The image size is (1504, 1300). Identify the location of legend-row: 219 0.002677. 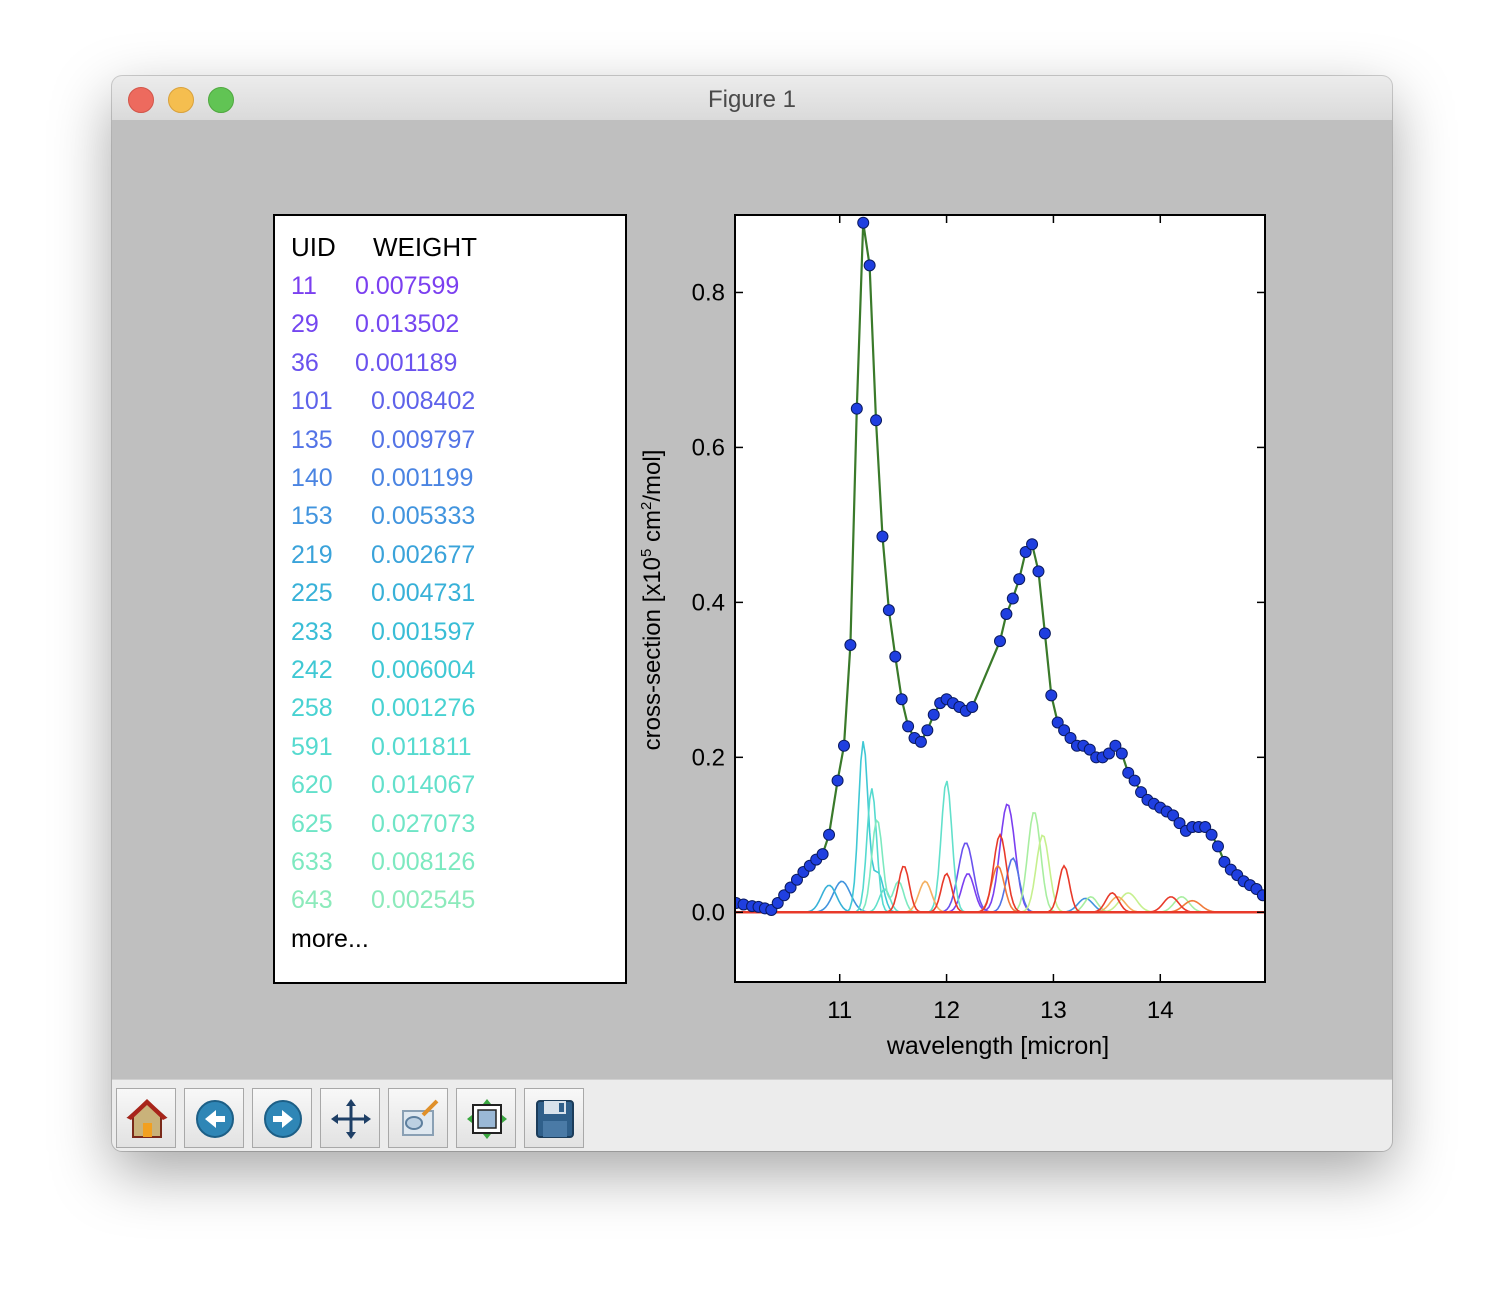
(383, 555).